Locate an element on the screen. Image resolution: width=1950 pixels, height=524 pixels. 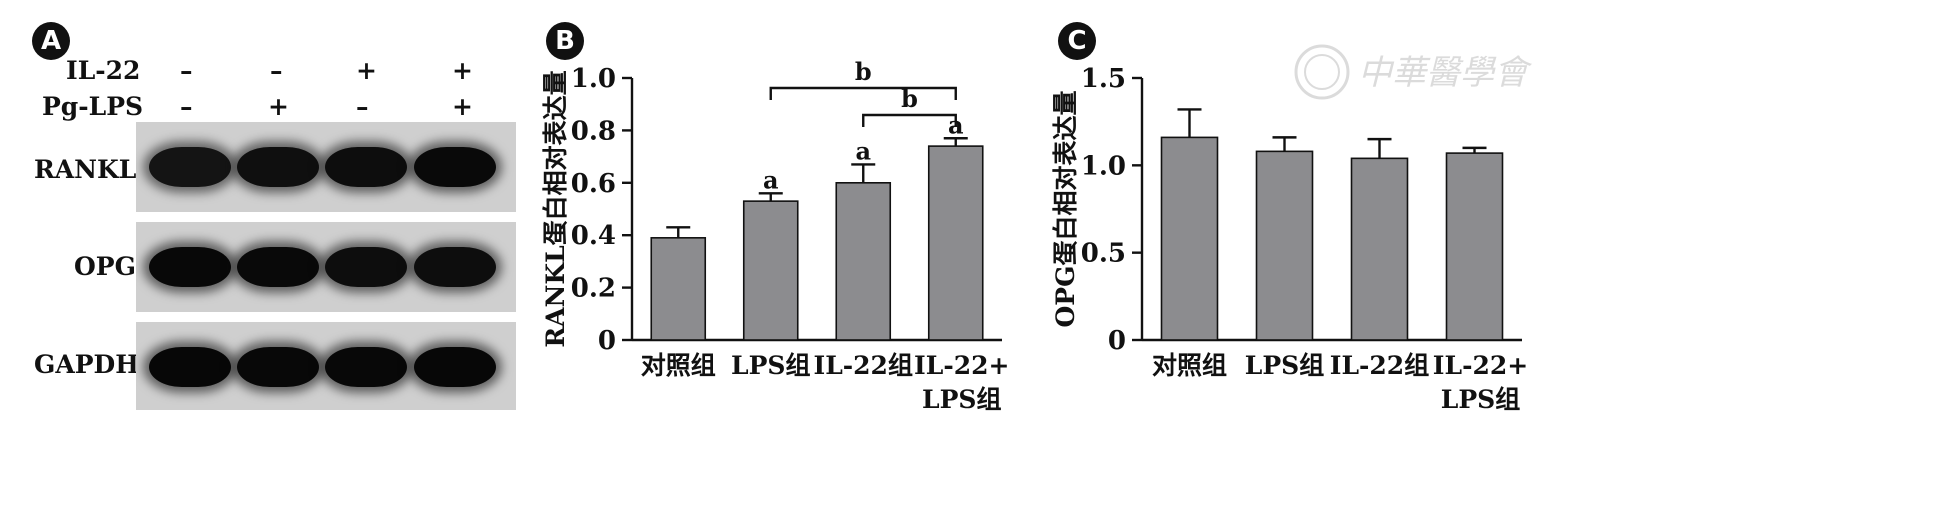
rankl-chart-y-tick-label: 0.6 is located at coordinates (593, 184).